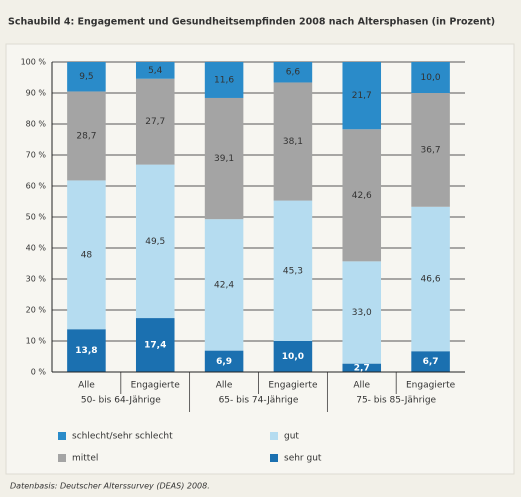 The height and width of the screenshot is (497, 521). What do you see at coordinates (36, 186) in the screenshot?
I see `y-tick-label: 60 %` at bounding box center [36, 186].